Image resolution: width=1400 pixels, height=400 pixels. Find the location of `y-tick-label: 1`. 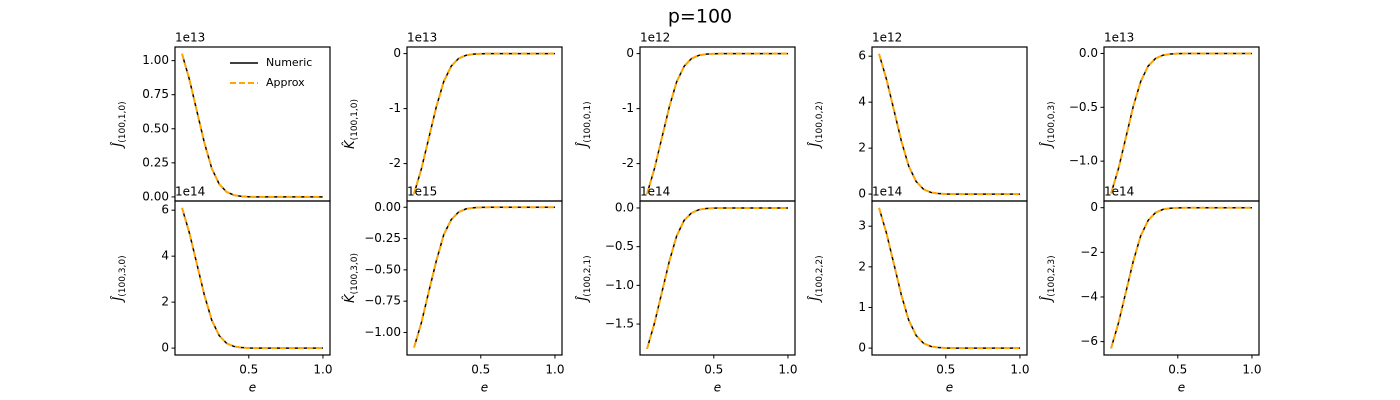

y-tick-label: 1 is located at coordinates (862, 307).